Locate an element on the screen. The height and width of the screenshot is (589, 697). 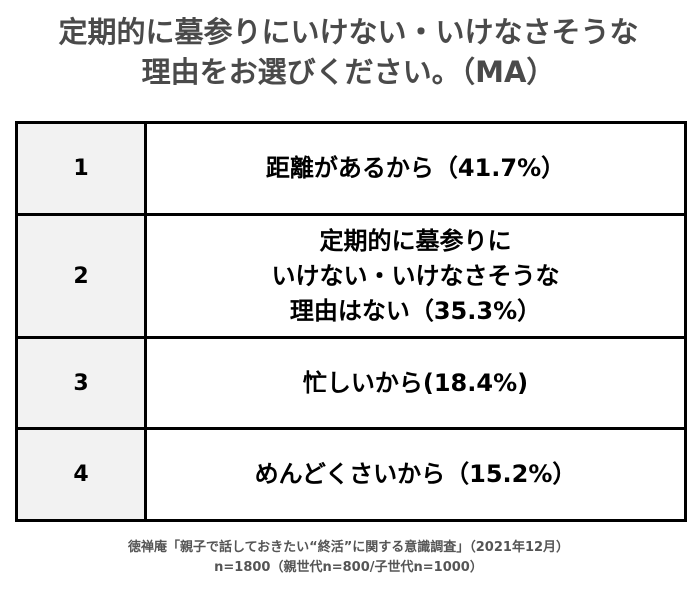
source-line-2: n=1800（親世代n=800/子世代n=1000） is located at coordinates (348, 567).